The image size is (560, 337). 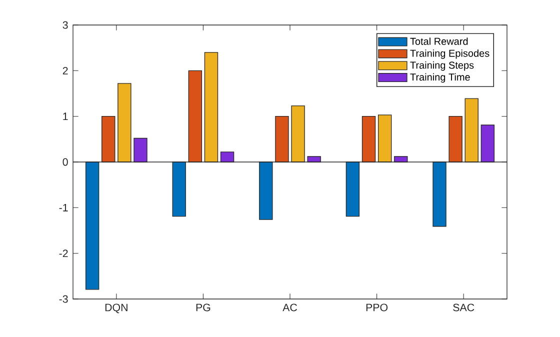 What do you see at coordinates (440, 78) in the screenshot?
I see `legend-label: Training Time` at bounding box center [440, 78].